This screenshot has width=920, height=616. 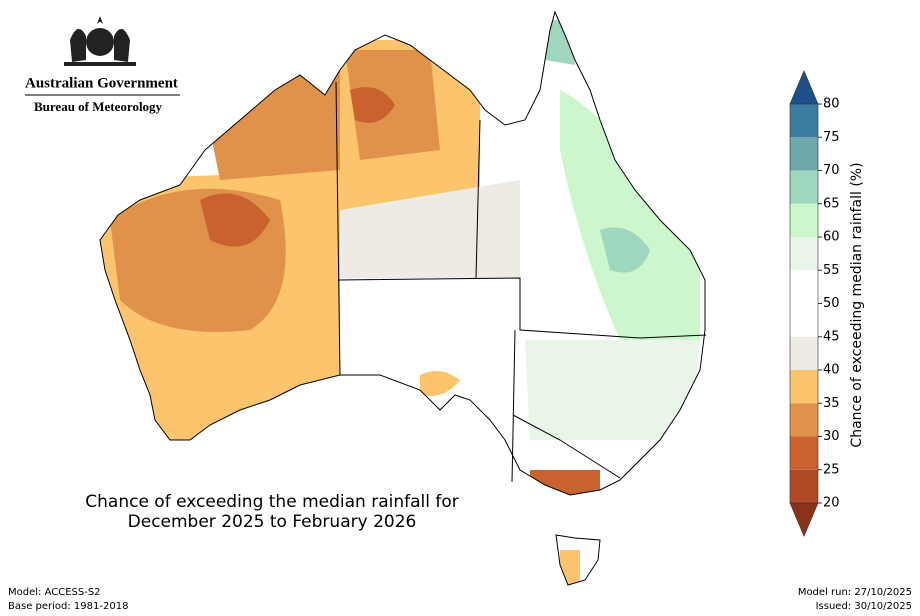 I want to click on agency-name: Bureau of Meteorology, so click(x=98, y=106).